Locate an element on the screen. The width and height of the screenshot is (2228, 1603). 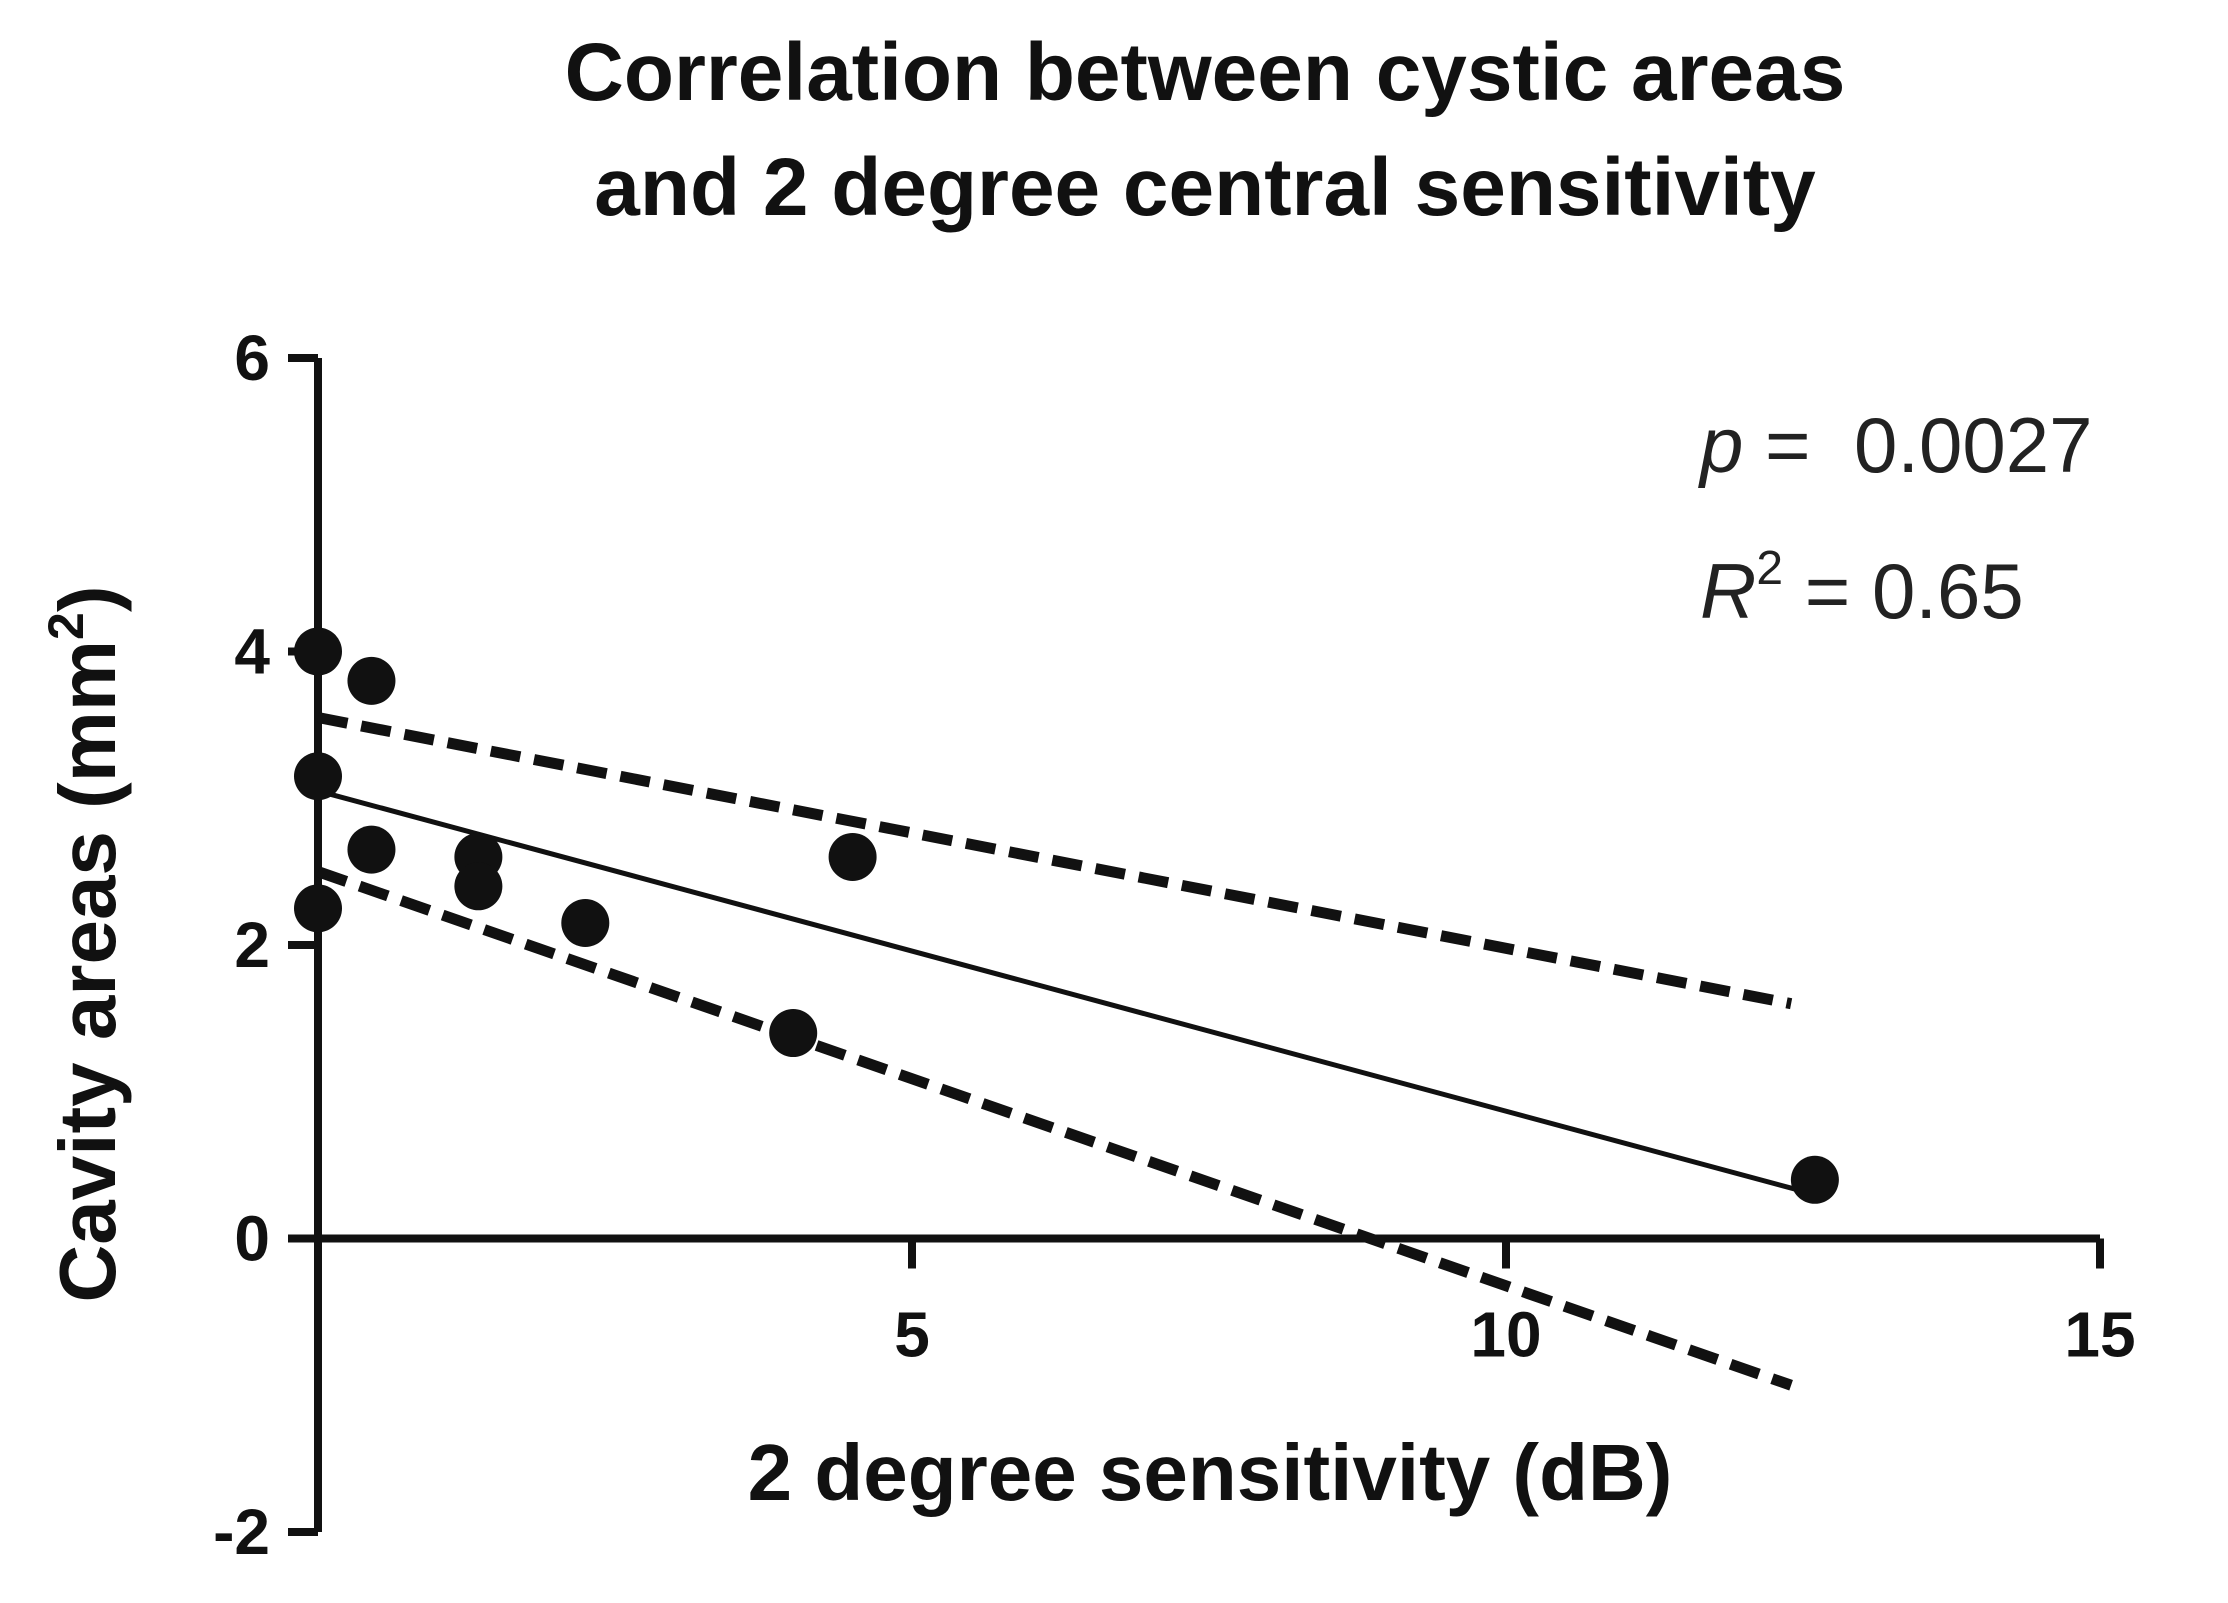
x-tick-label: 10 is located at coordinates (1505, 1335).